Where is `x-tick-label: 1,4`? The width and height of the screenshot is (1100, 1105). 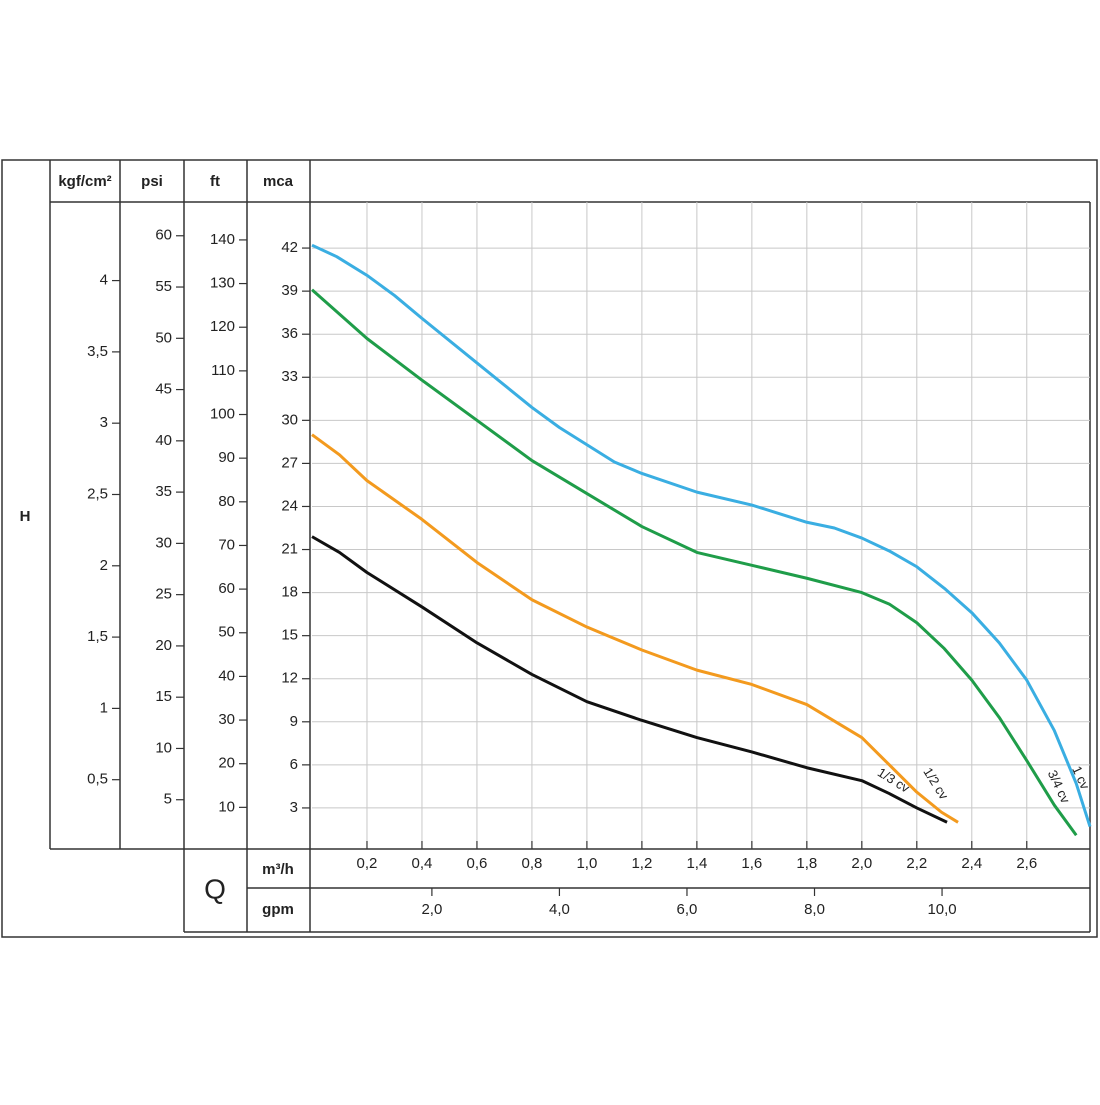 x-tick-label: 1,4 is located at coordinates (696, 863).